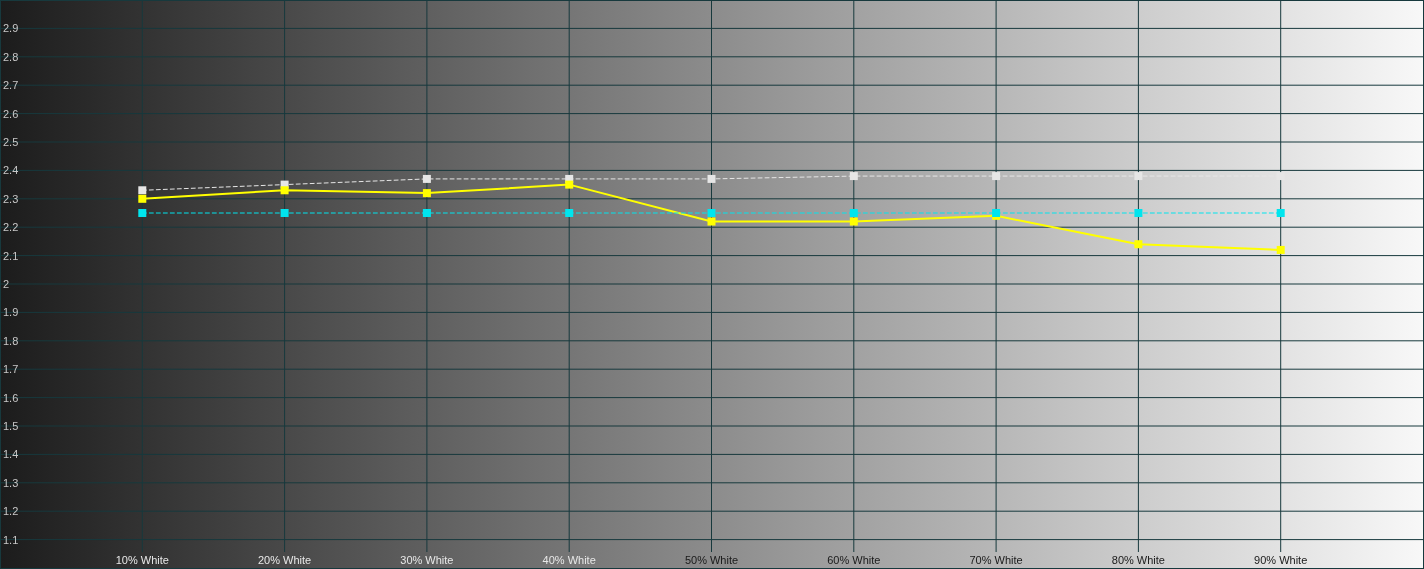 This screenshot has width=1424, height=569. Describe the element at coordinates (11, 539) in the screenshot. I see `y-tick-label: 1.1` at that location.